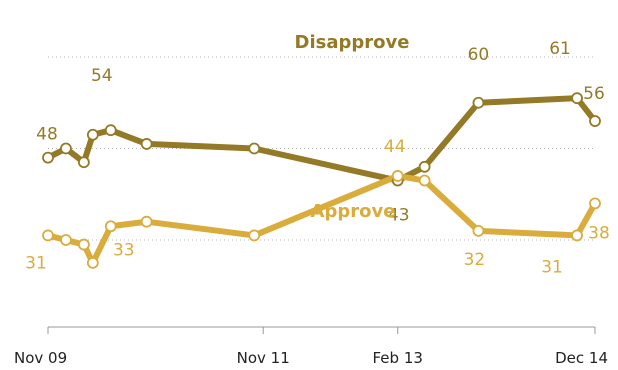  Describe the element at coordinates (599, 233) in the screenshot. I see `data-label-approve-11: 38` at that location.